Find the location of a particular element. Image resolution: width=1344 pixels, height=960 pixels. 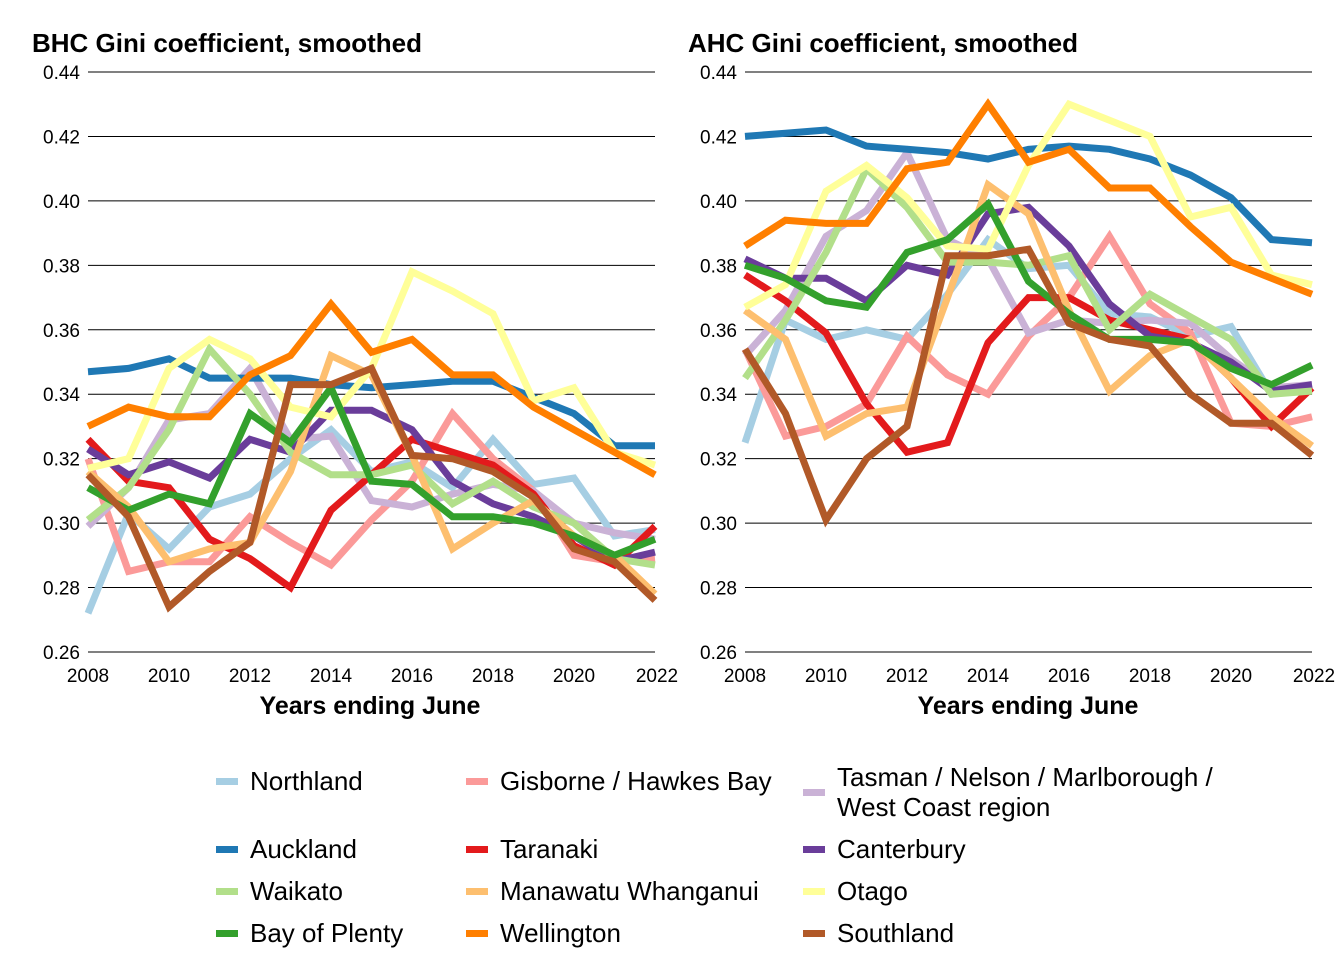

bhc-y-tick-label: 0.44 is located at coordinates (61, 73).